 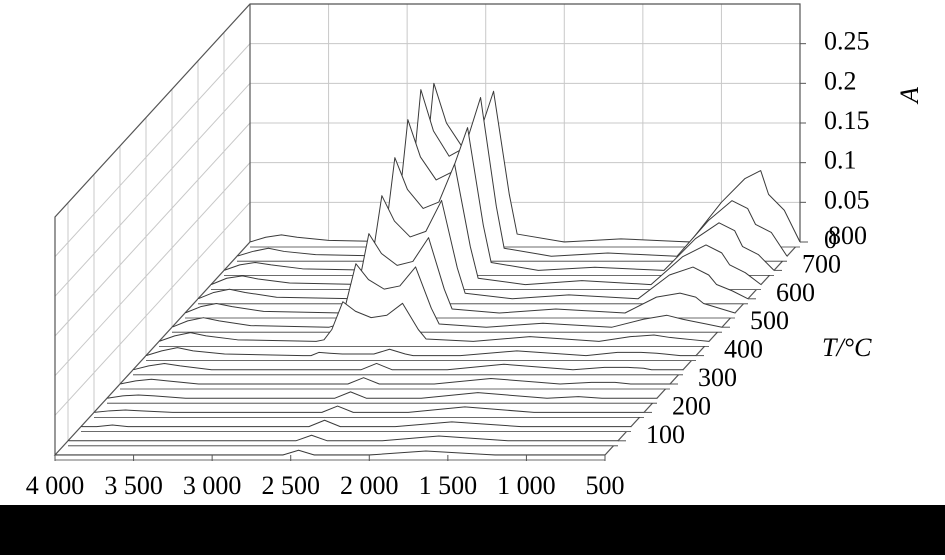 I want to click on y-tick-label: 100, so click(x=665, y=434).